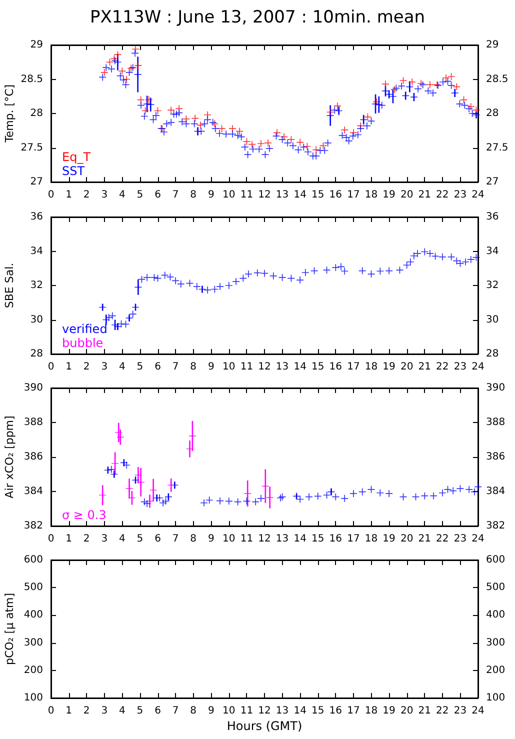 This screenshot has width=515, height=739. Describe the element at coordinates (33, 526) in the screenshot. I see `y-tick-label: 382` at that location.